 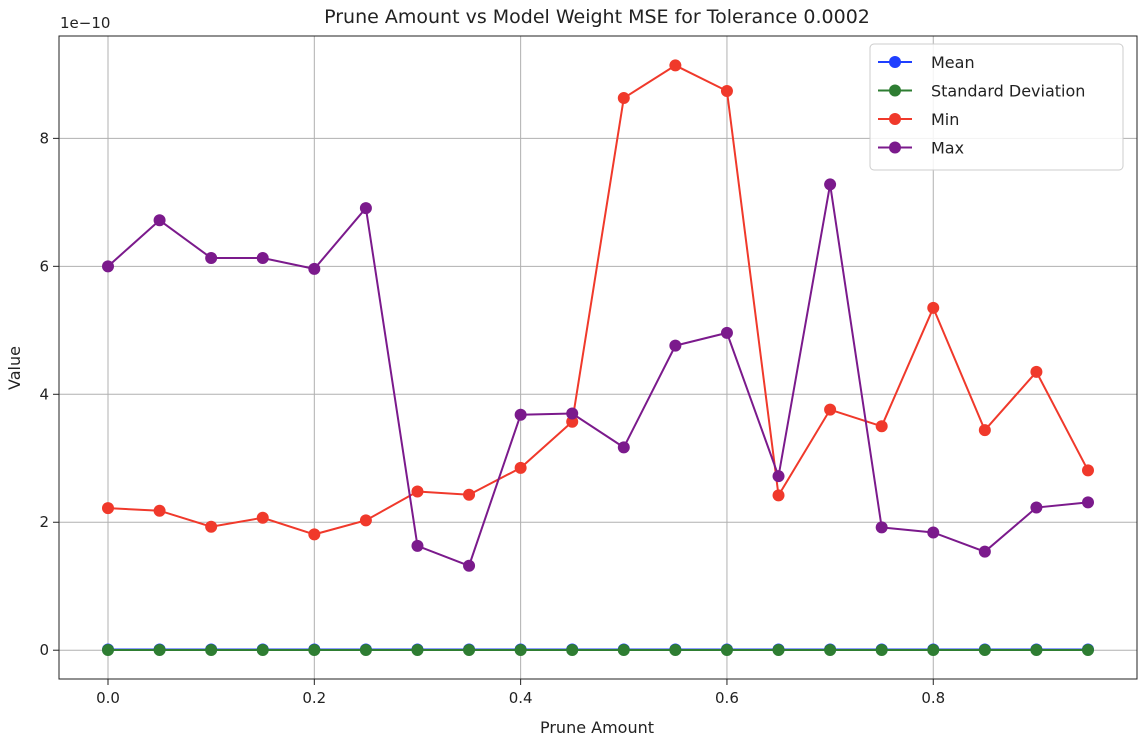 I want to click on legend-label: Mean, so click(x=953, y=62).